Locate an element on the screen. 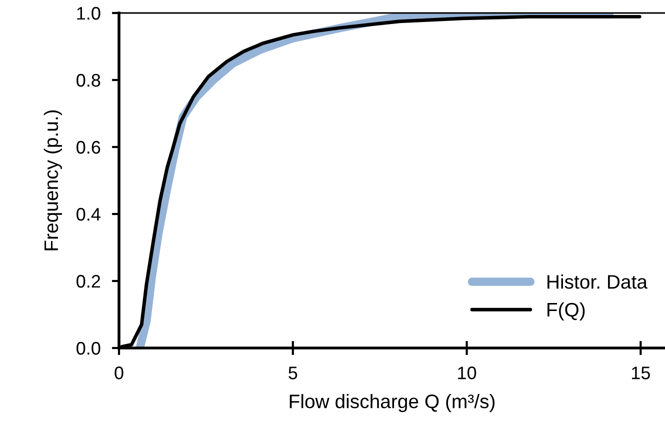 The height and width of the screenshot is (441, 665). y-tick-label: 0.2 is located at coordinates (88, 281).